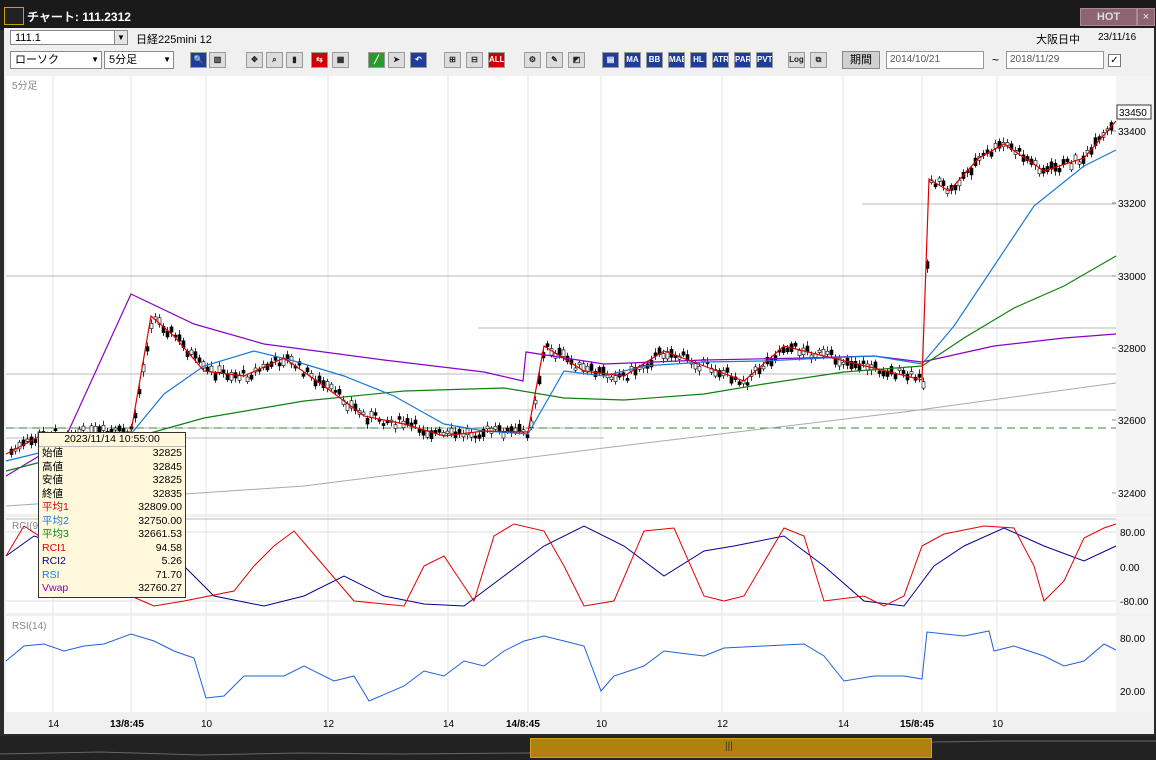 The height and width of the screenshot is (760, 1156). Describe the element at coordinates (1134, 664) in the screenshot. I see `rsi-axis` at that location.